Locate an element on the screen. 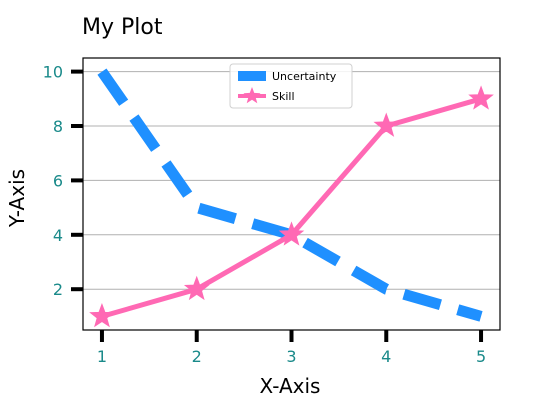 The width and height of the screenshot is (557, 408). y-tick-label: 6 is located at coordinates (58, 180).